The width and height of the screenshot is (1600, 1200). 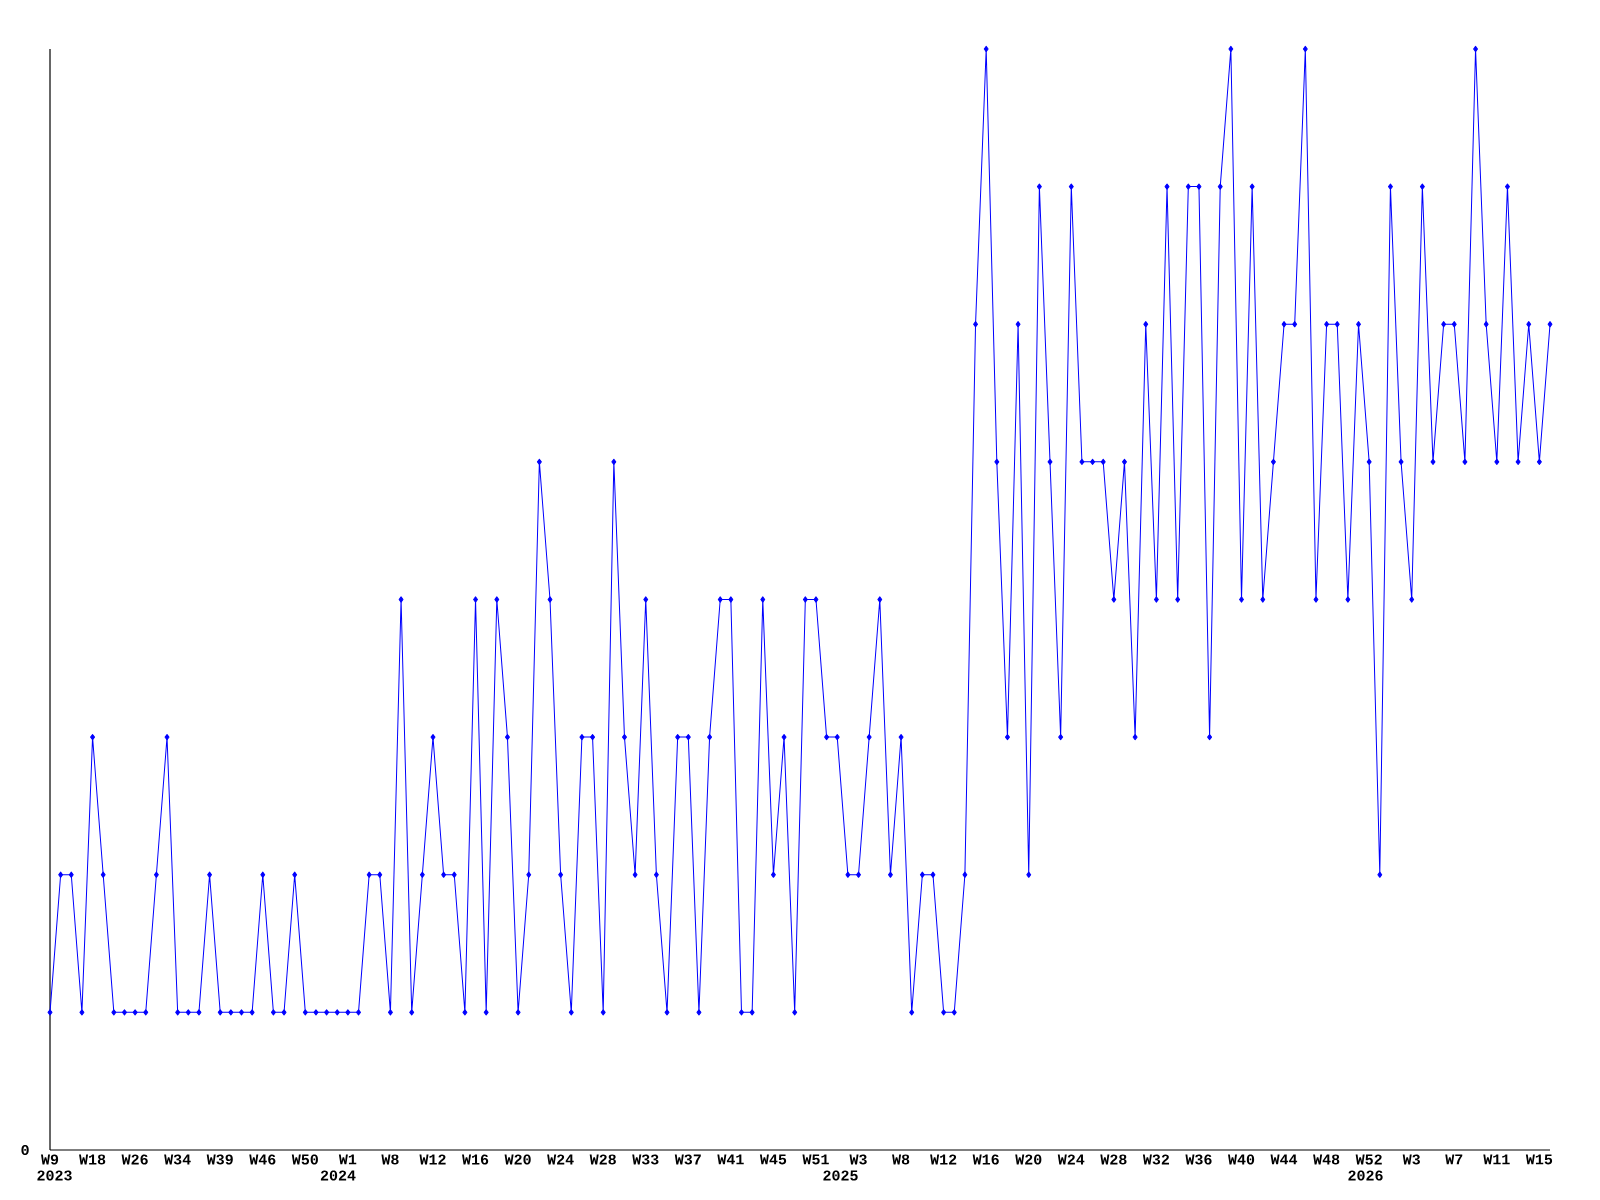 I want to click on text: 2025, so click(x=840, y=1175).